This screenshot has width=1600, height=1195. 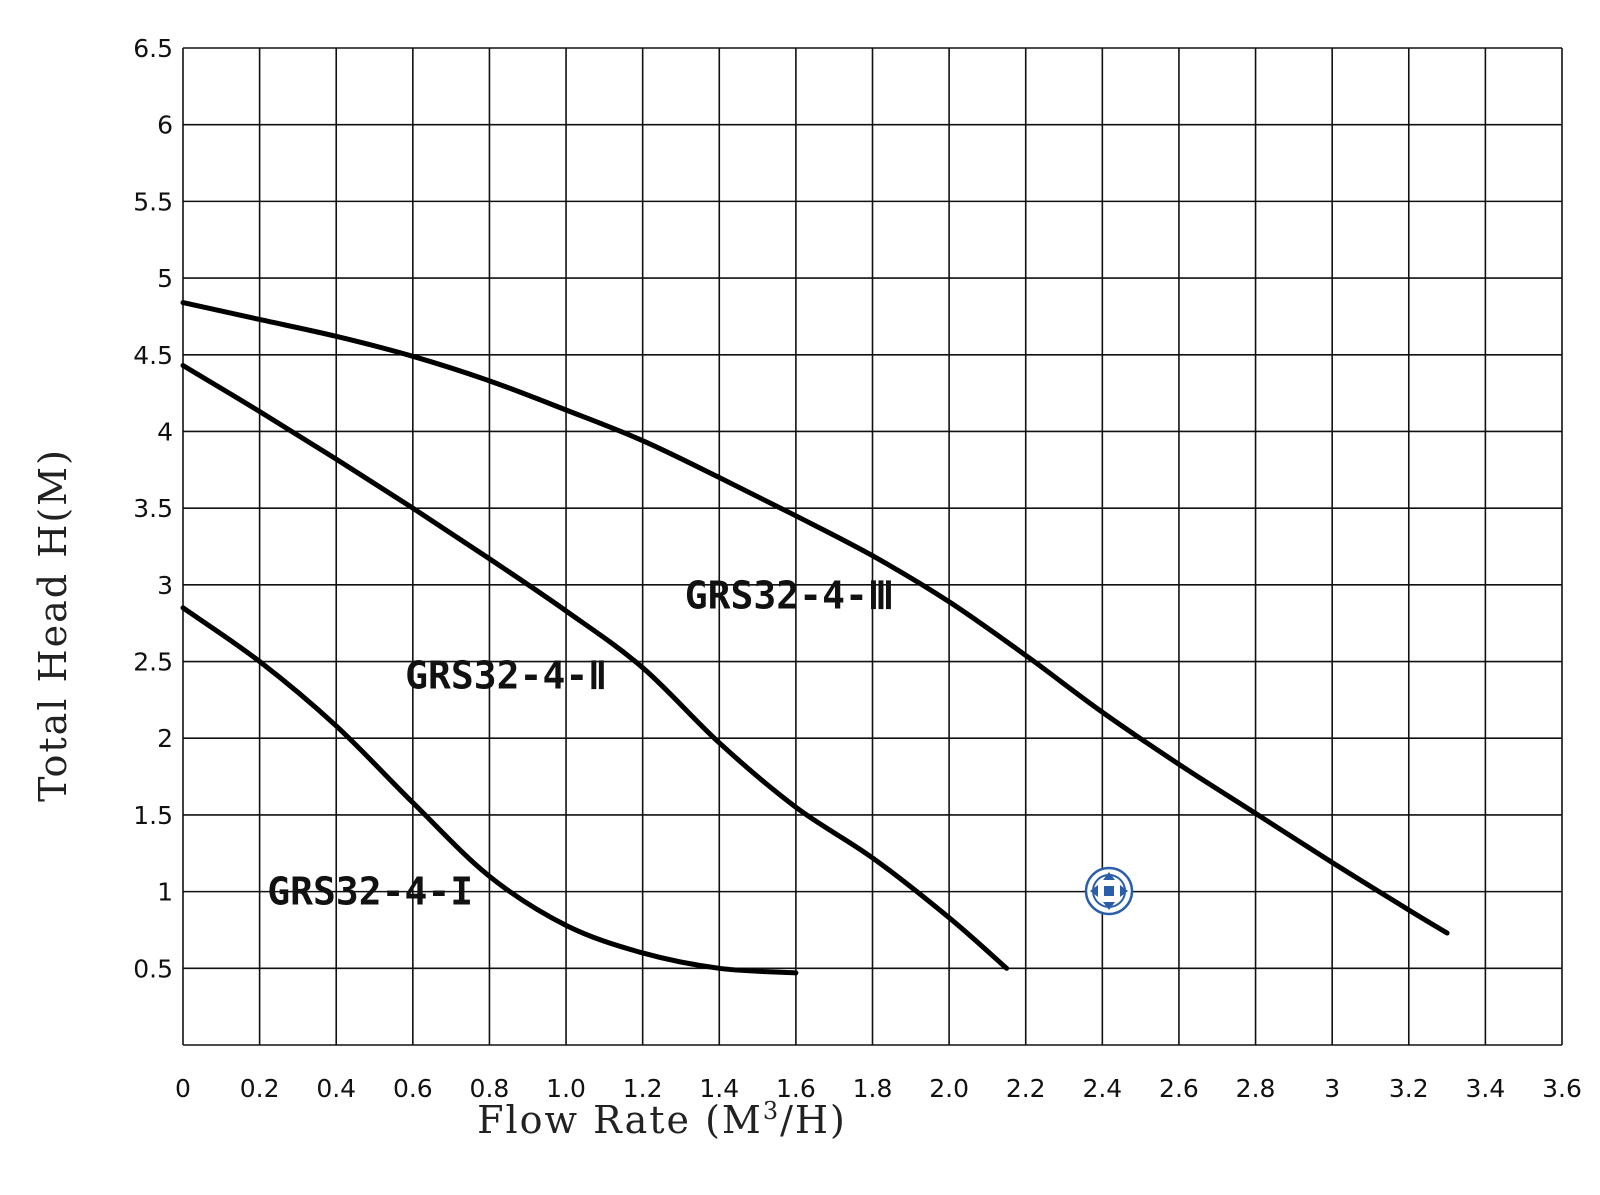 I want to click on y-tick-label: 3.5, so click(x=153, y=508).